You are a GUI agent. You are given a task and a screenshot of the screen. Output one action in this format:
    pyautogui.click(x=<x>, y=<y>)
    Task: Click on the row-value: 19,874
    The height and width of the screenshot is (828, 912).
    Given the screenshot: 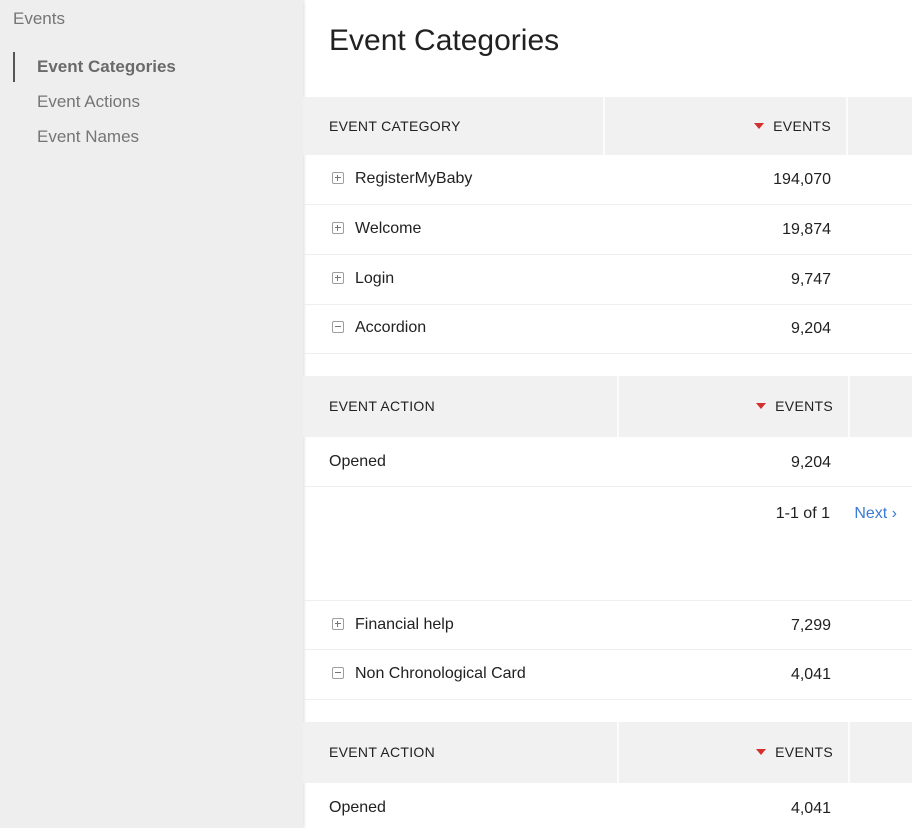 What is the action you would take?
    pyautogui.click(x=806, y=229)
    